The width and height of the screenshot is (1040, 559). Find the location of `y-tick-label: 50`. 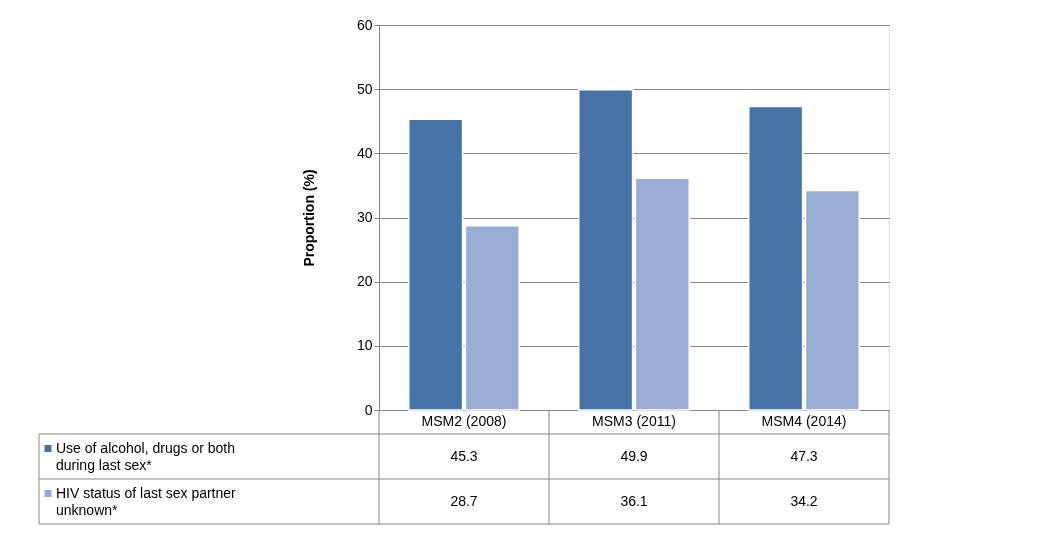

y-tick-label: 50 is located at coordinates (364, 88).